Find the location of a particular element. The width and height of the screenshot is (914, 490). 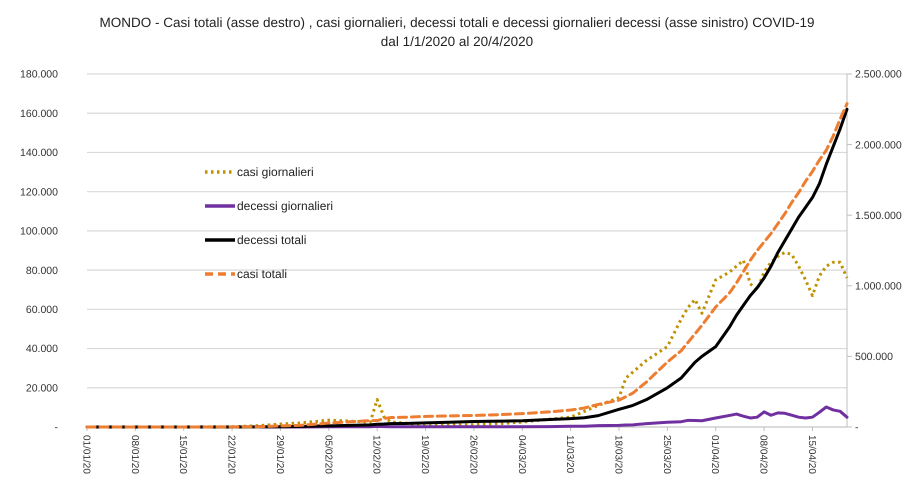

x-tick-label: 29/01/20 is located at coordinates (279, 454).